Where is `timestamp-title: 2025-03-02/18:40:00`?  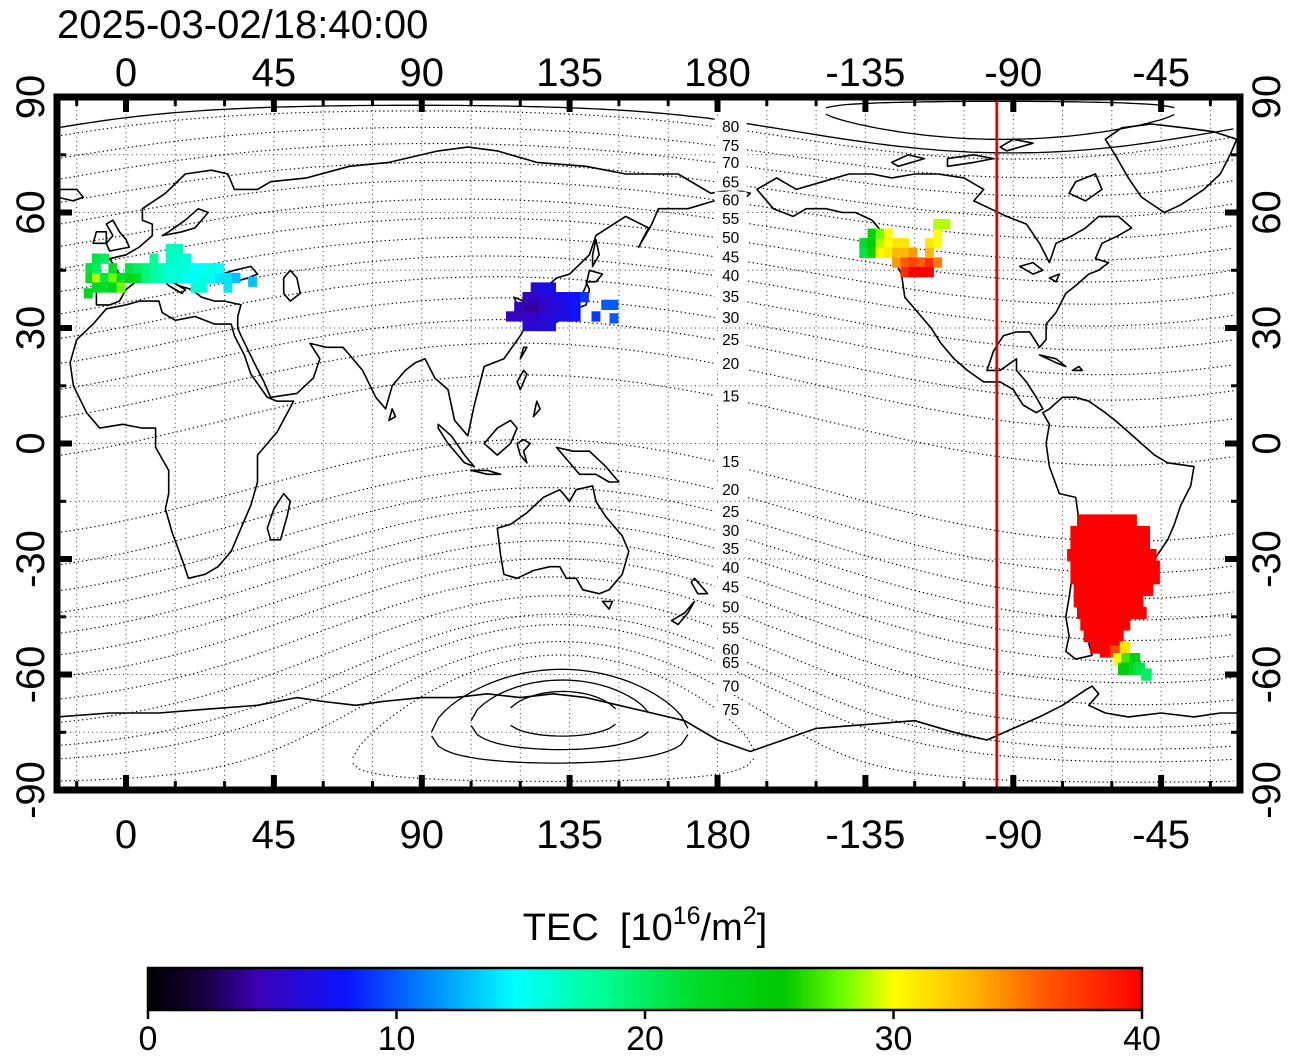 timestamp-title: 2025-03-02/18:40:00 is located at coordinates (242, 25).